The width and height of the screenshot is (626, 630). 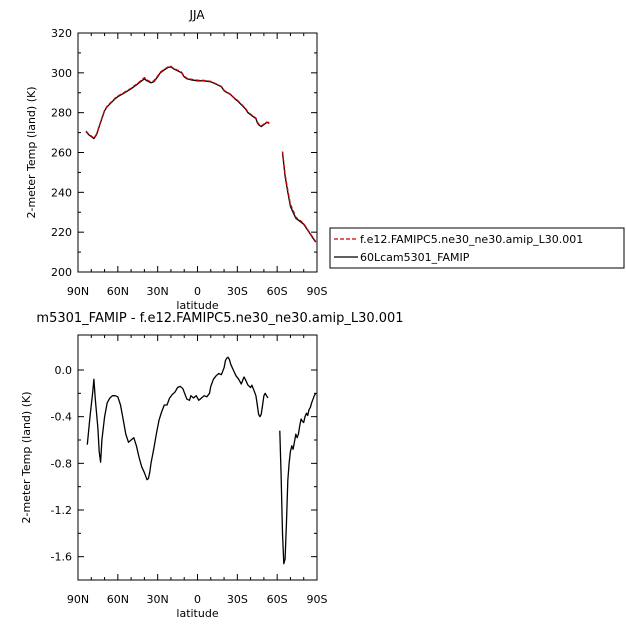 I want to click on y-tick-label: -0.8, so click(x=61, y=463).